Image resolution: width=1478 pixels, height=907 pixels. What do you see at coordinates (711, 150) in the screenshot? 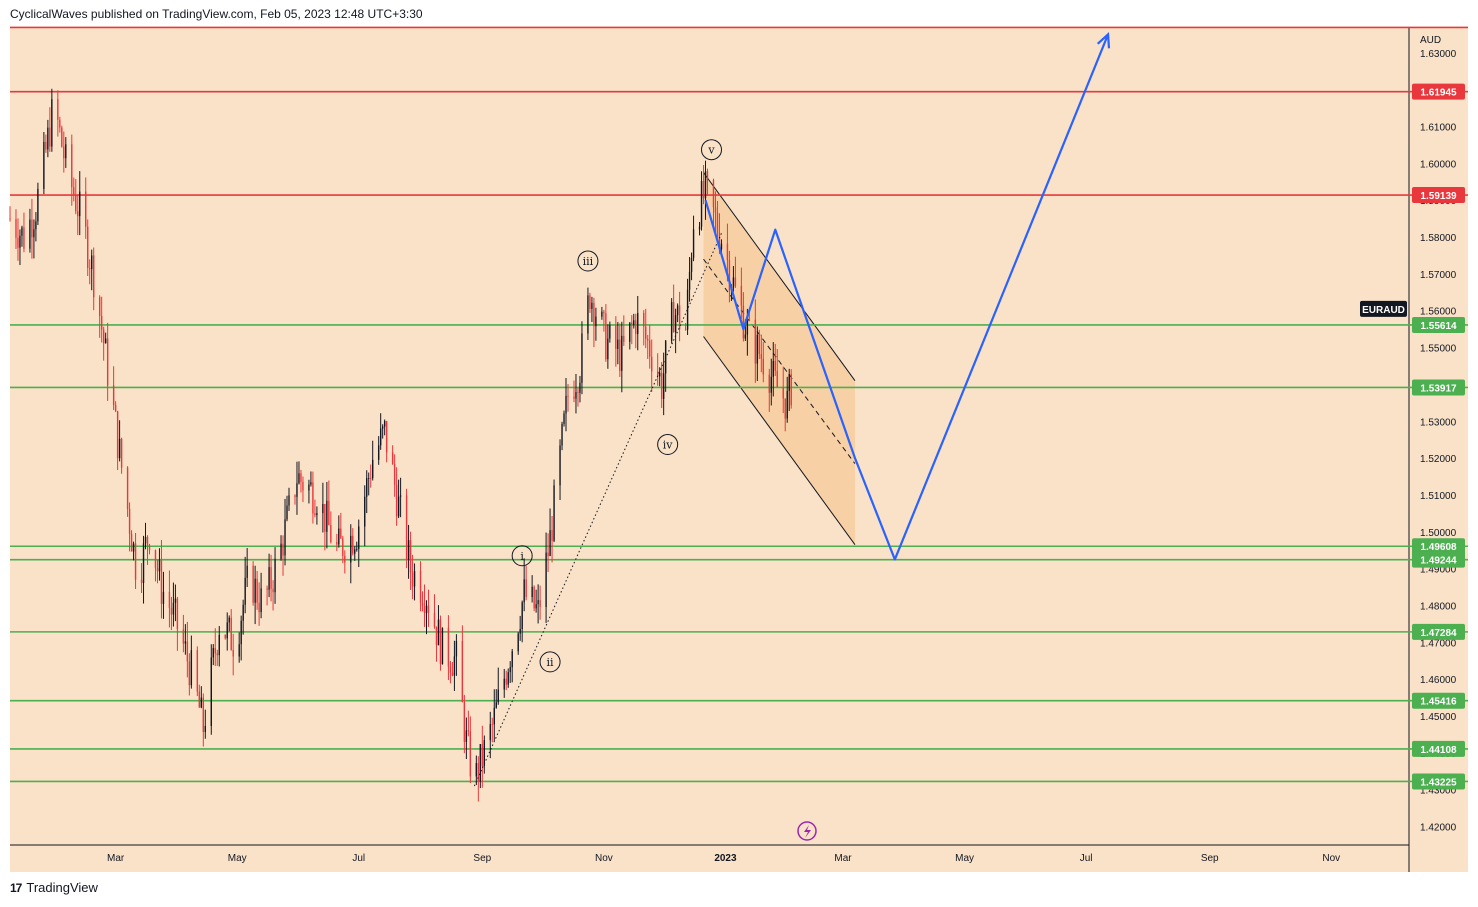
I see `wave-label-circle` at bounding box center [711, 150].